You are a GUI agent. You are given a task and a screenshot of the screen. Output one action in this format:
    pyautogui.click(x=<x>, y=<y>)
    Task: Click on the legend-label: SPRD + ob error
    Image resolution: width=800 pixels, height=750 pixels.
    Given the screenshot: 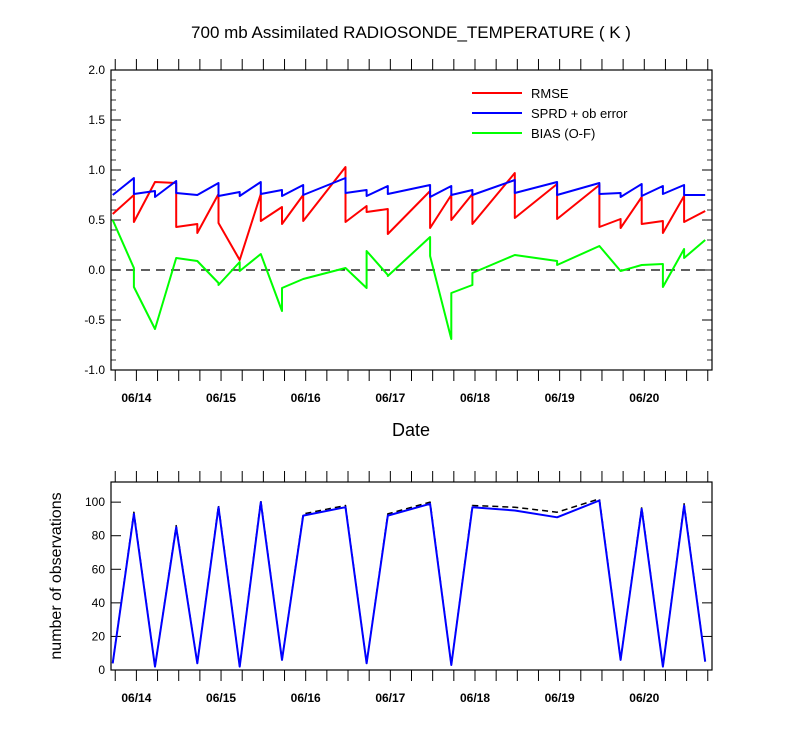 What is the action you would take?
    pyautogui.click(x=579, y=113)
    